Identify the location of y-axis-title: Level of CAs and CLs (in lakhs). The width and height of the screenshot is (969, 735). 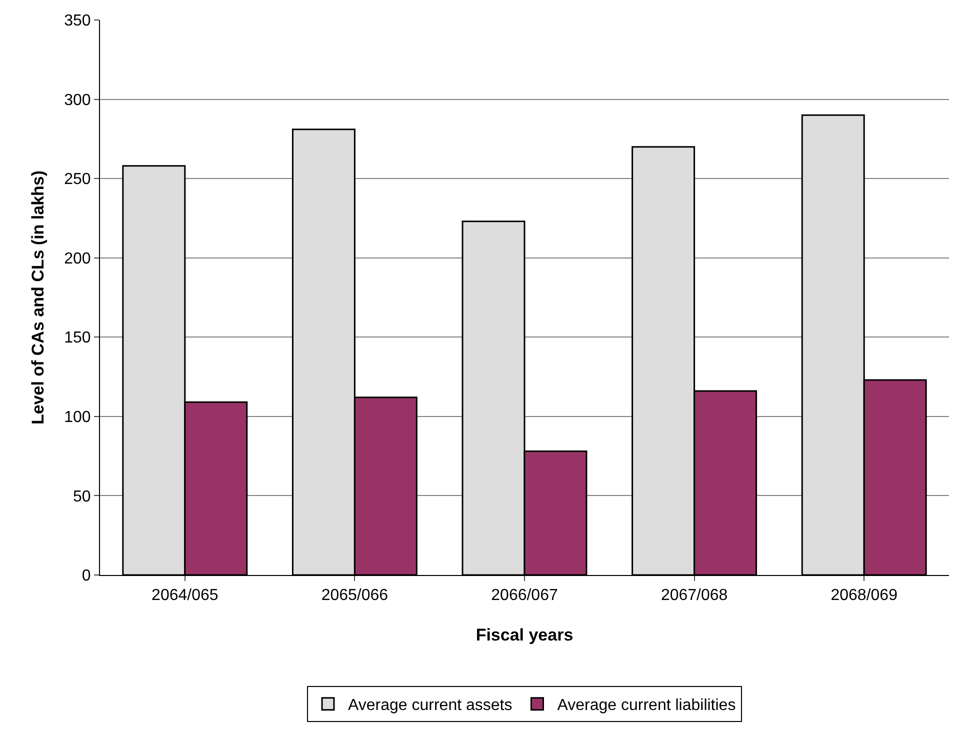
(38, 297).